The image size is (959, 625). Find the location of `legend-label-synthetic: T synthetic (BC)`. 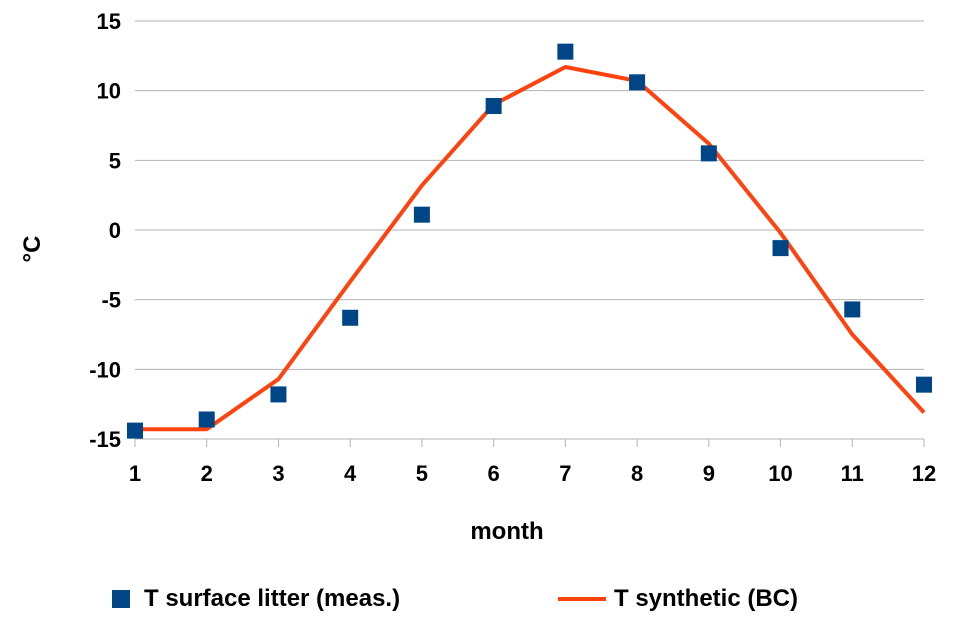

legend-label-synthetic: T synthetic (BC) is located at coordinates (706, 598).